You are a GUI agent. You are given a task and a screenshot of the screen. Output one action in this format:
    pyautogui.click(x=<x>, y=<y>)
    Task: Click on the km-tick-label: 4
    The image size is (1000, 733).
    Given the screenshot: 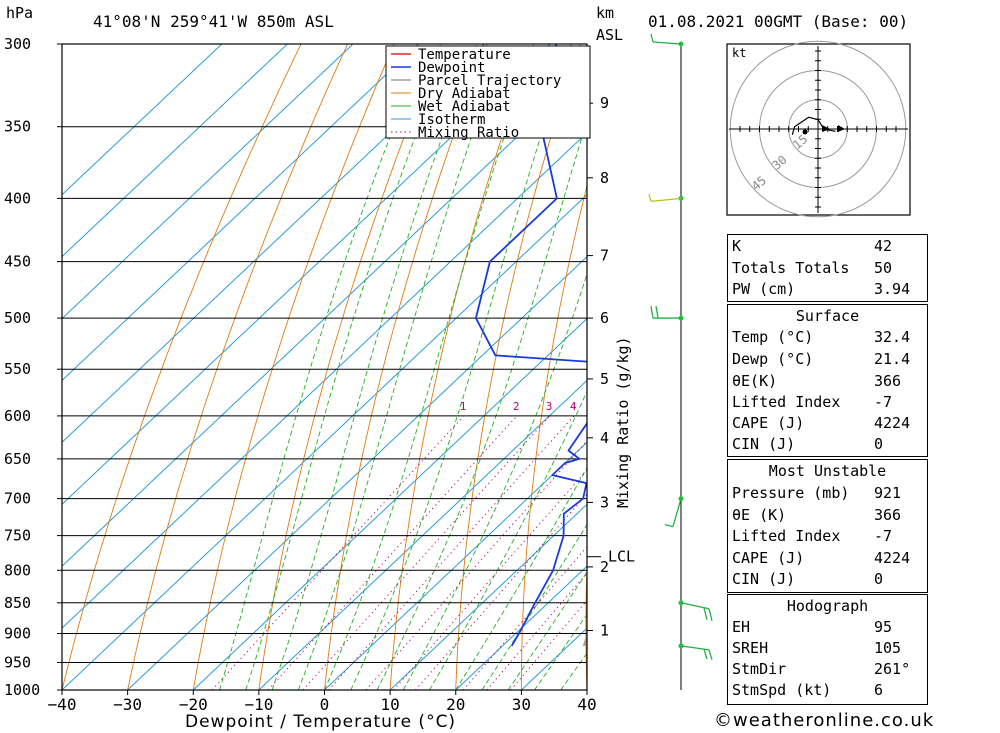 What is the action you would take?
    pyautogui.click(x=604, y=438)
    